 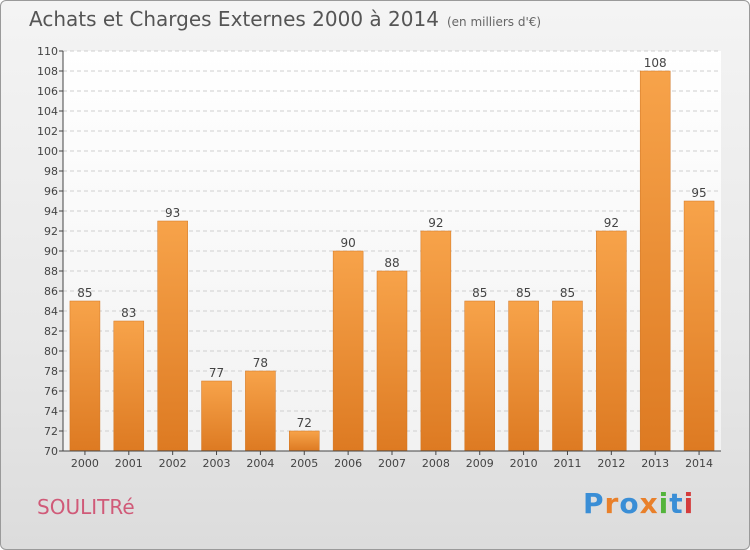 What do you see at coordinates (392, 361) in the screenshot?
I see `bar-2007` at bounding box center [392, 361].